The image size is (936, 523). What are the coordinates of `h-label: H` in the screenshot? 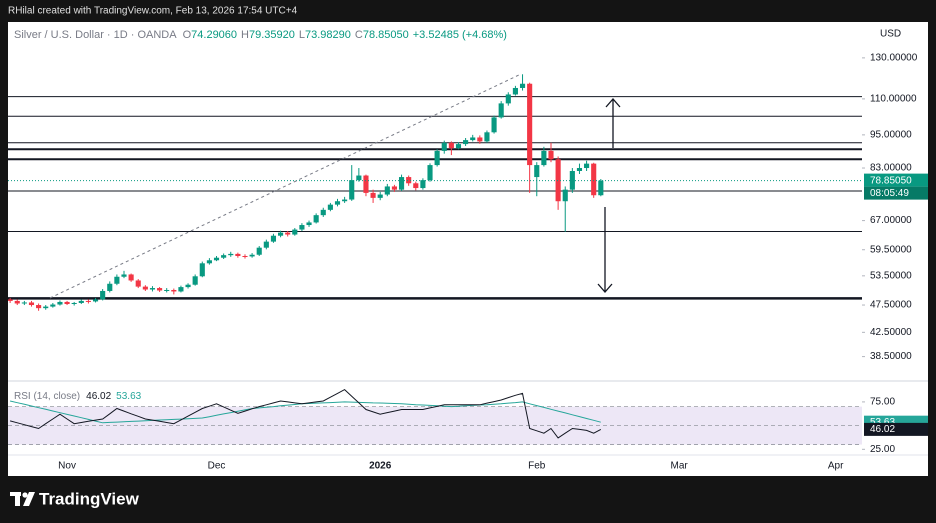 It's located at (245, 35).